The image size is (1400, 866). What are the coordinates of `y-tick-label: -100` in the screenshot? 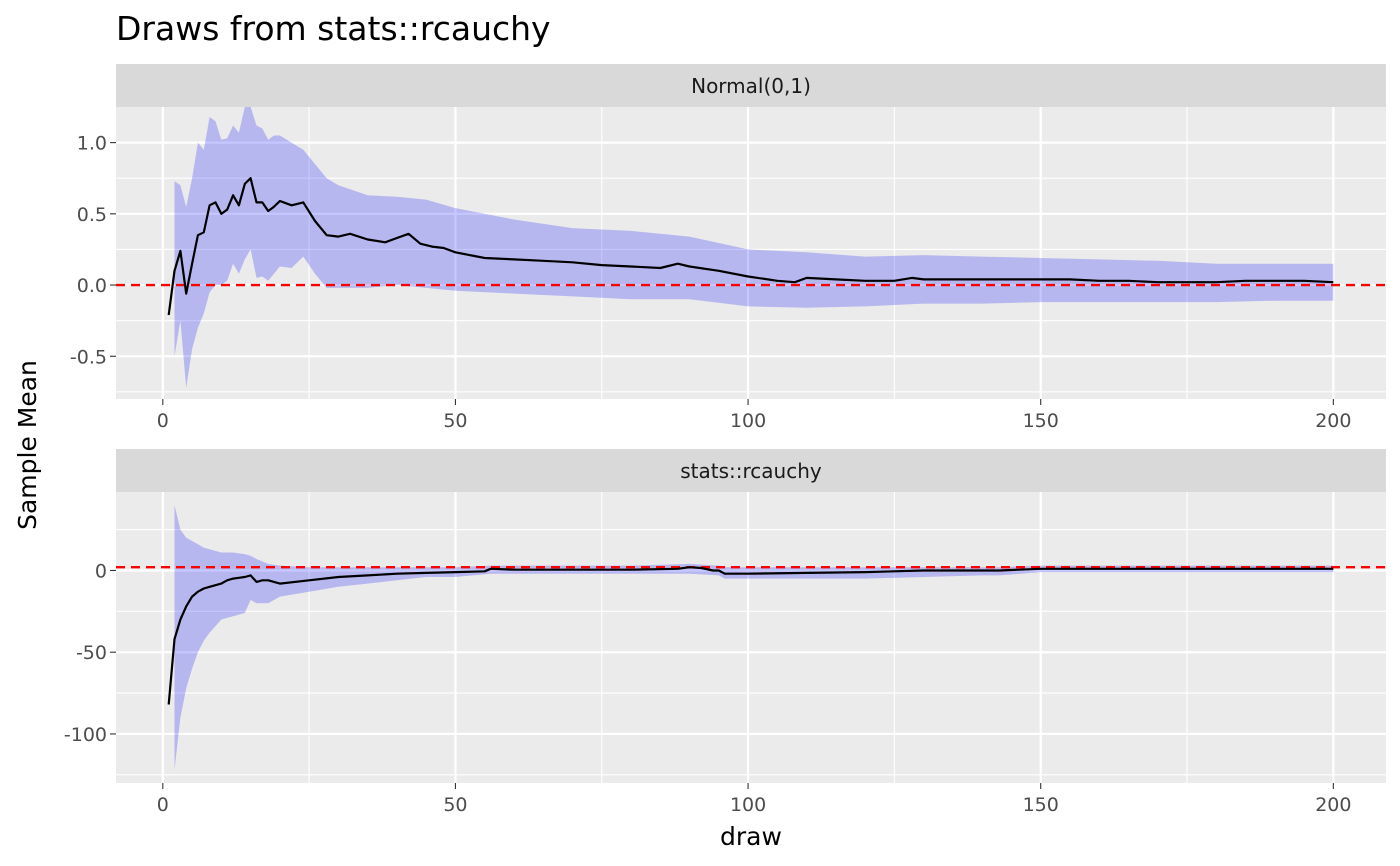 It's located at (85, 735).